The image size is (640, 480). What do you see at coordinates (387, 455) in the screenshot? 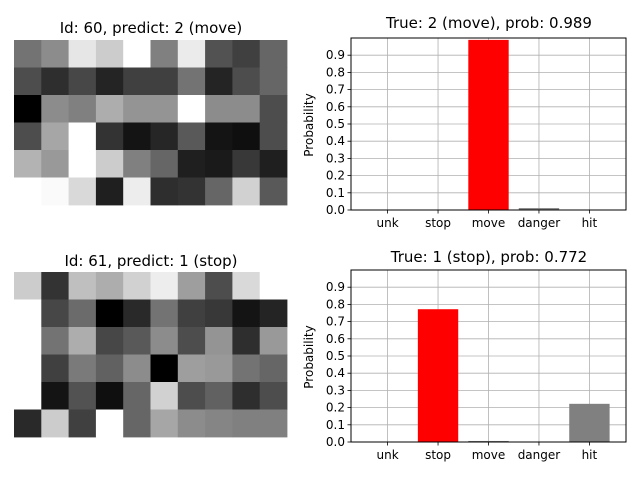
I see `x-tick-label: unk` at bounding box center [387, 455].